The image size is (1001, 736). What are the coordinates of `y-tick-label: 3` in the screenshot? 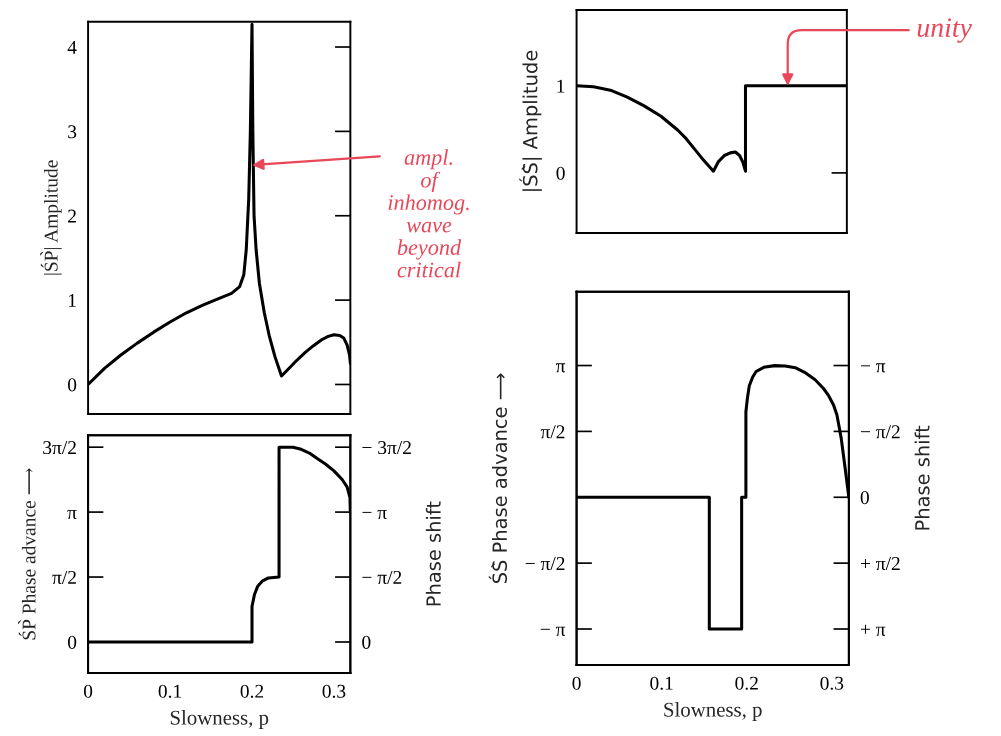 It's located at (72, 132).